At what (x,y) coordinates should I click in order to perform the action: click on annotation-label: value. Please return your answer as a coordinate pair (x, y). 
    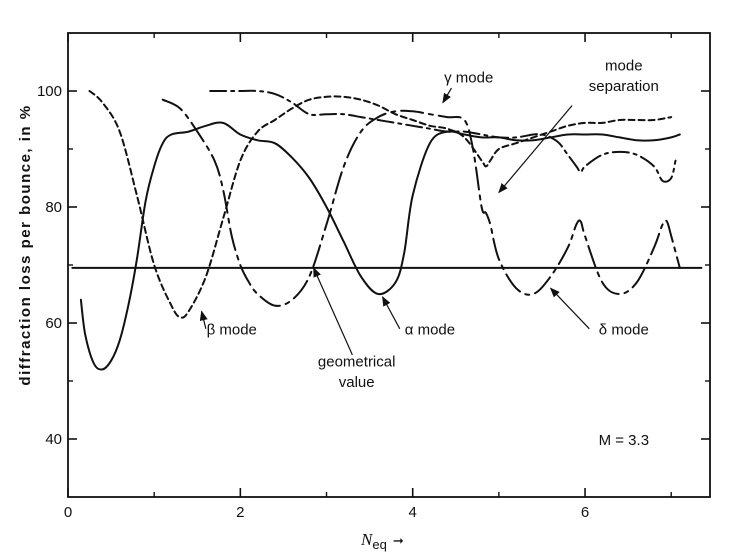
    Looking at the image, I should click on (357, 382).